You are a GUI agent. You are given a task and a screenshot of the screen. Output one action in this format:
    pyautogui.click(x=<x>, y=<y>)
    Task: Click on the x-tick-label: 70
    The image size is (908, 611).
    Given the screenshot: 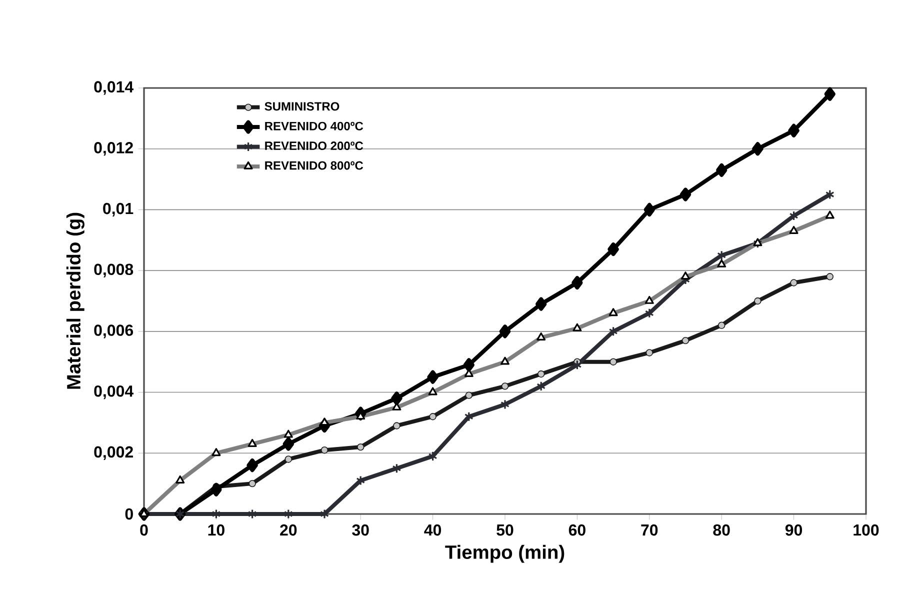 What is the action you would take?
    pyautogui.click(x=649, y=530)
    